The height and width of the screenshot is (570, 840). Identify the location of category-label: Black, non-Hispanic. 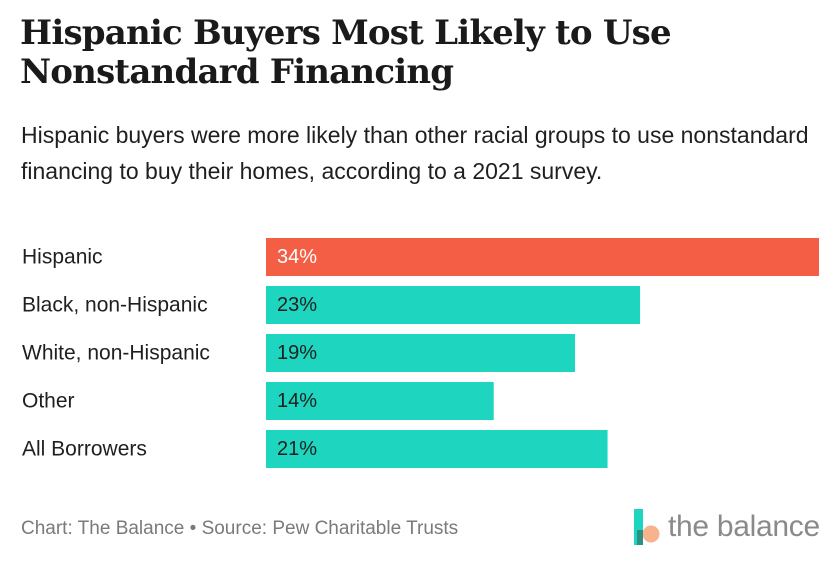
(115, 305).